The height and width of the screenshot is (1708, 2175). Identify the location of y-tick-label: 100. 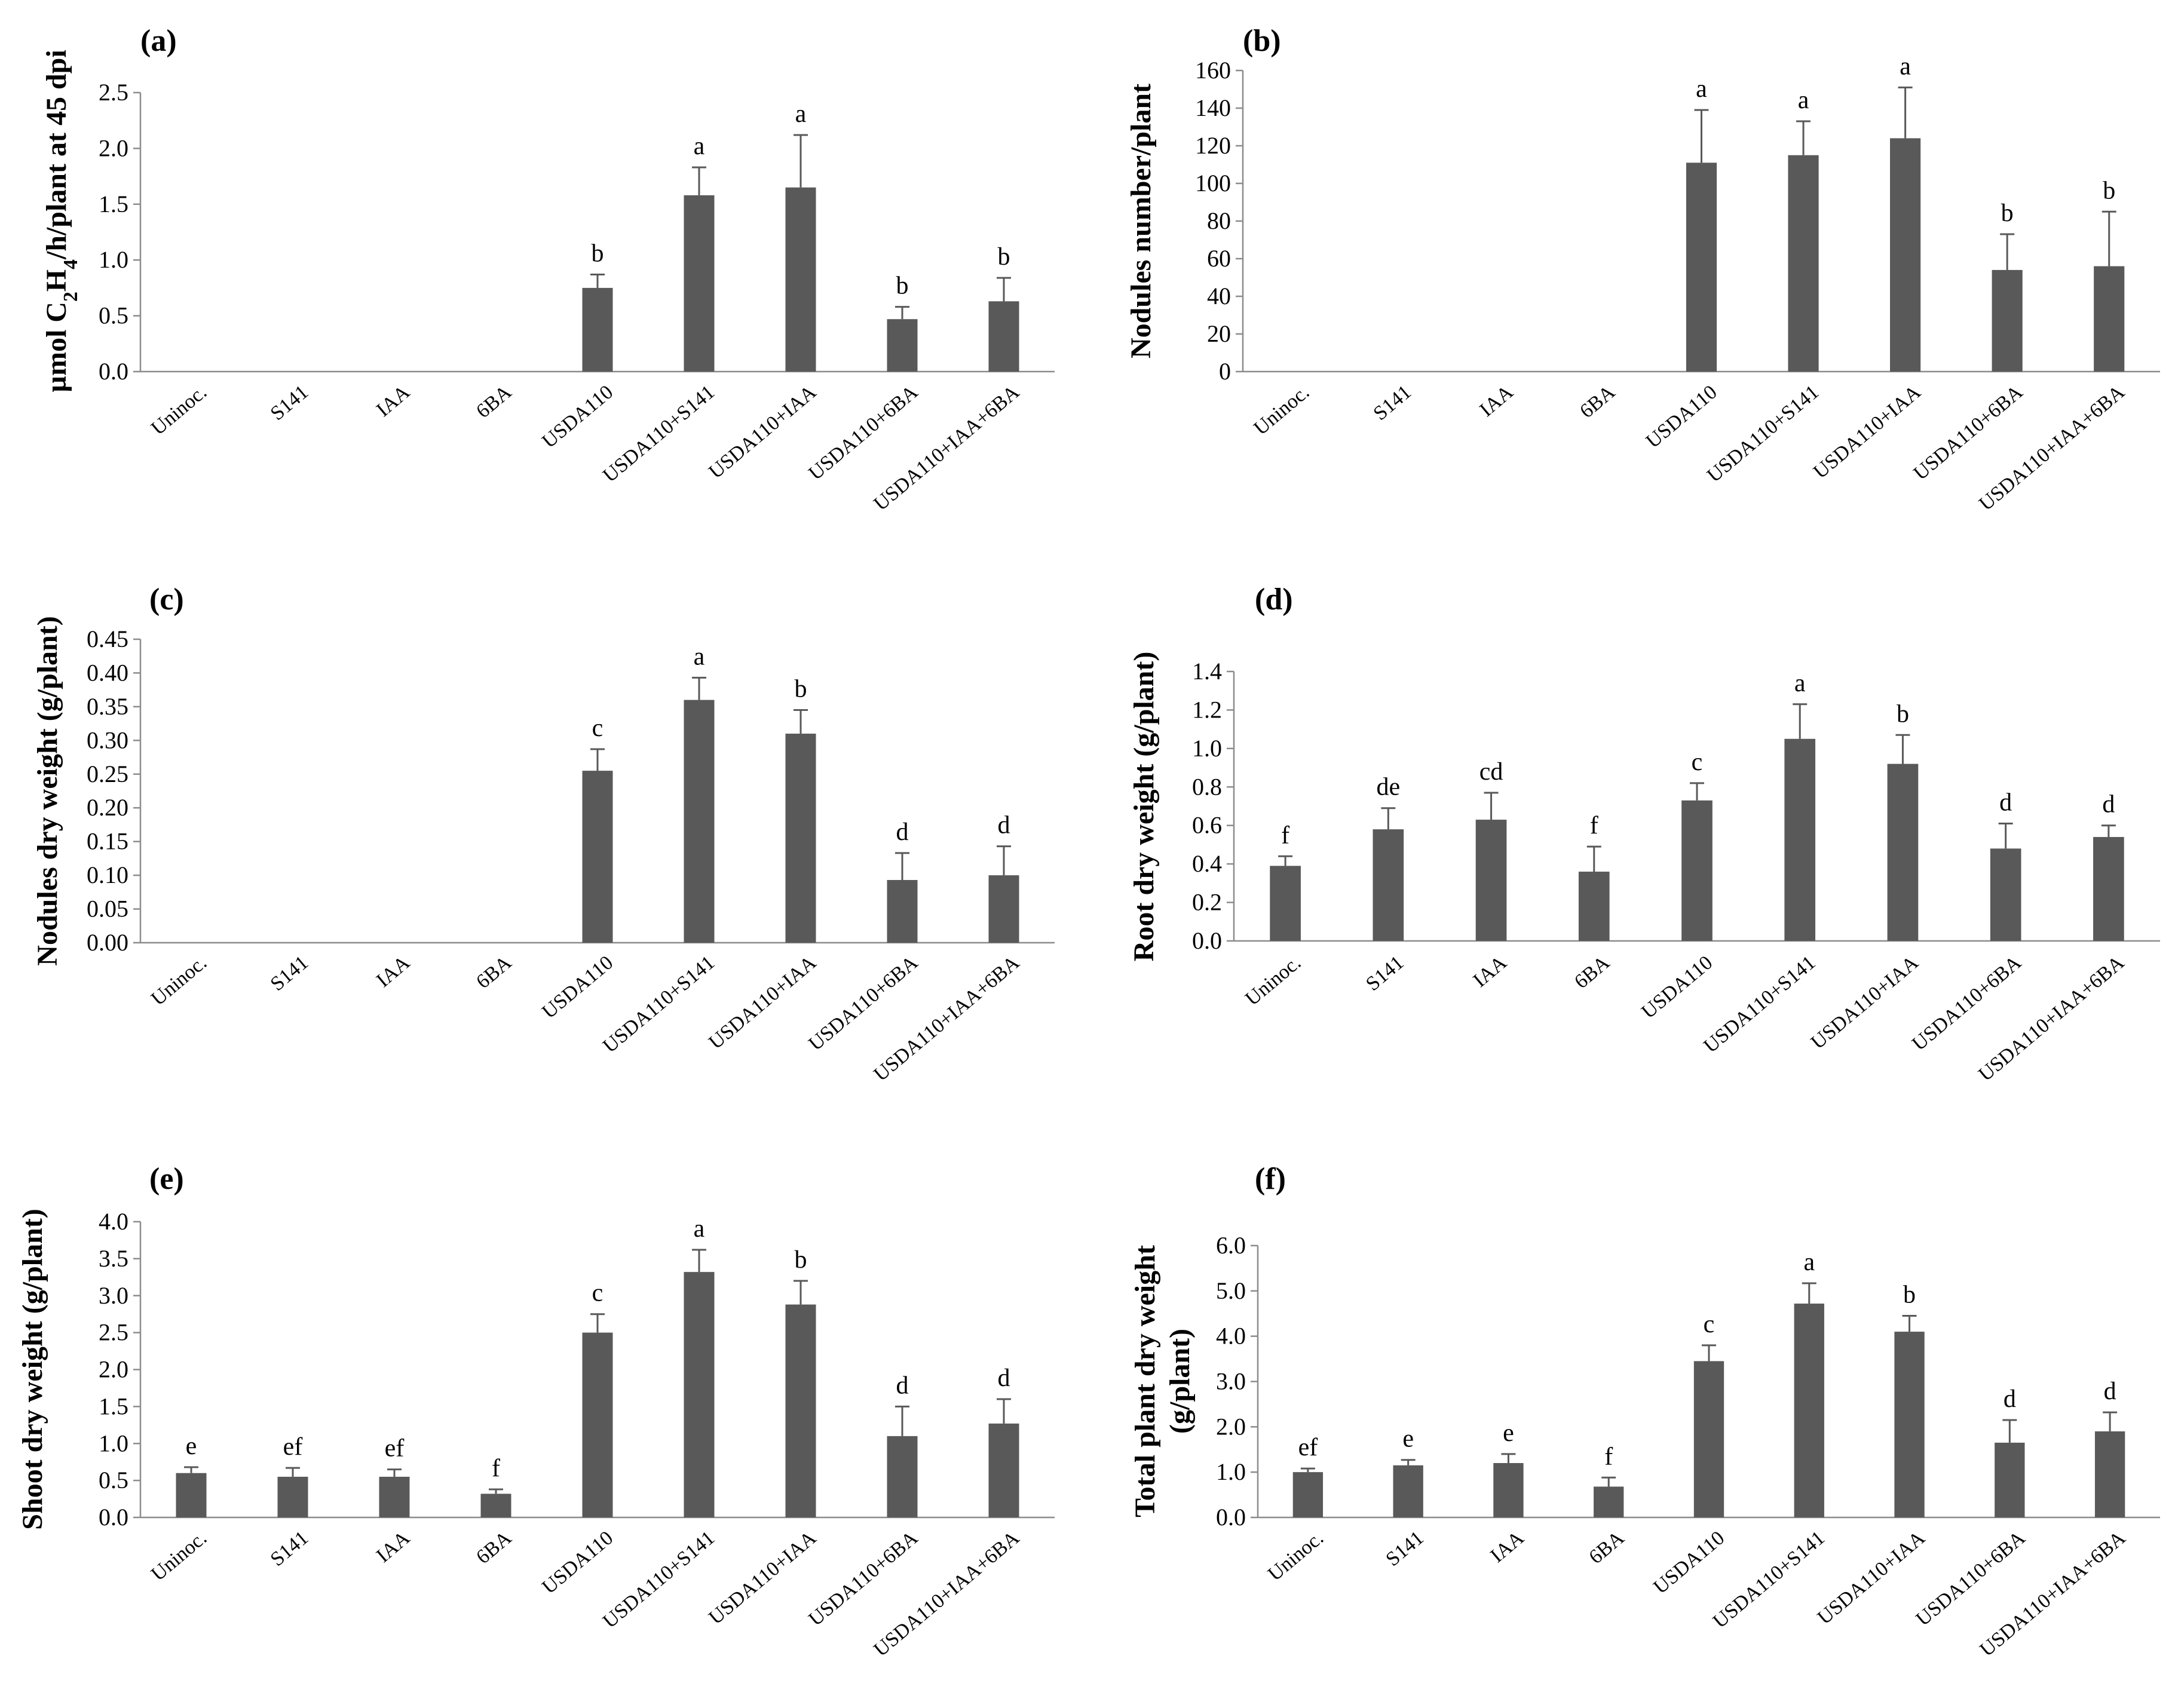
(1213, 183).